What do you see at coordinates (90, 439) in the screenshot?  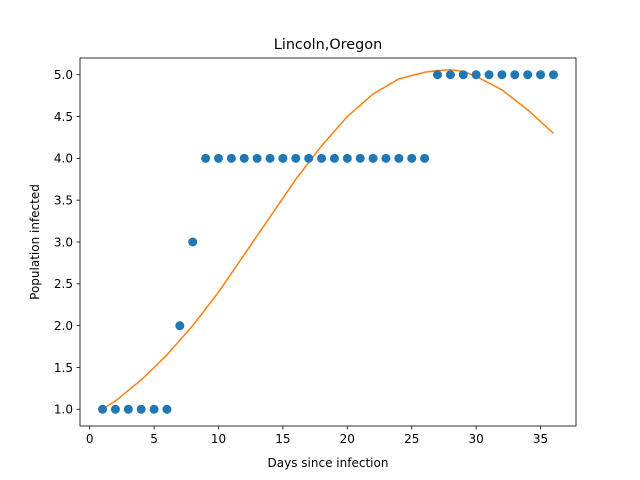 I see `x-tick-label: 0` at bounding box center [90, 439].